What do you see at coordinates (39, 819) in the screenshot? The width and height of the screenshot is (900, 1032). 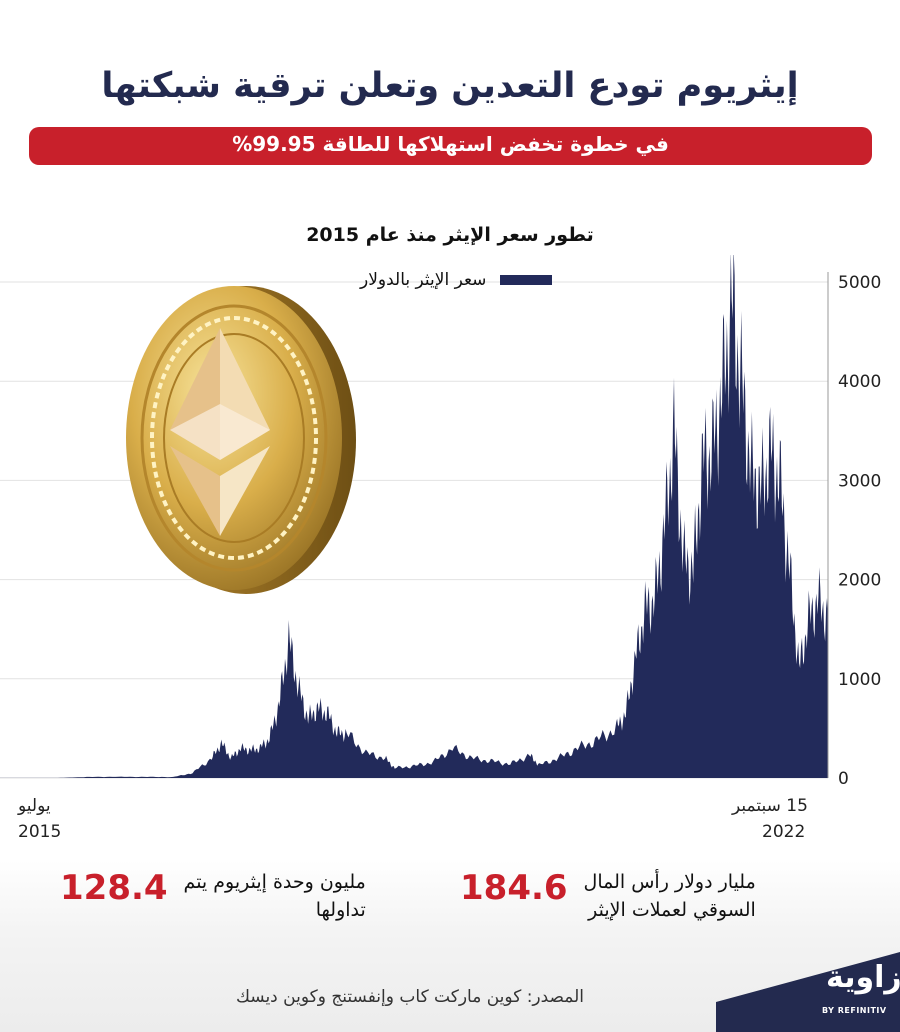 I see `x-label-start: يوليو 2015` at bounding box center [39, 819].